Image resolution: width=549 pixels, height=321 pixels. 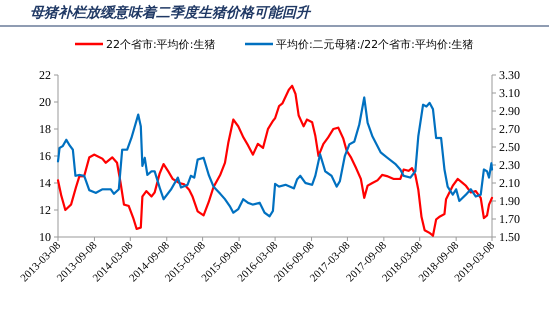 I want to click on y2-tick-label: 2.90, so click(x=509, y=111).